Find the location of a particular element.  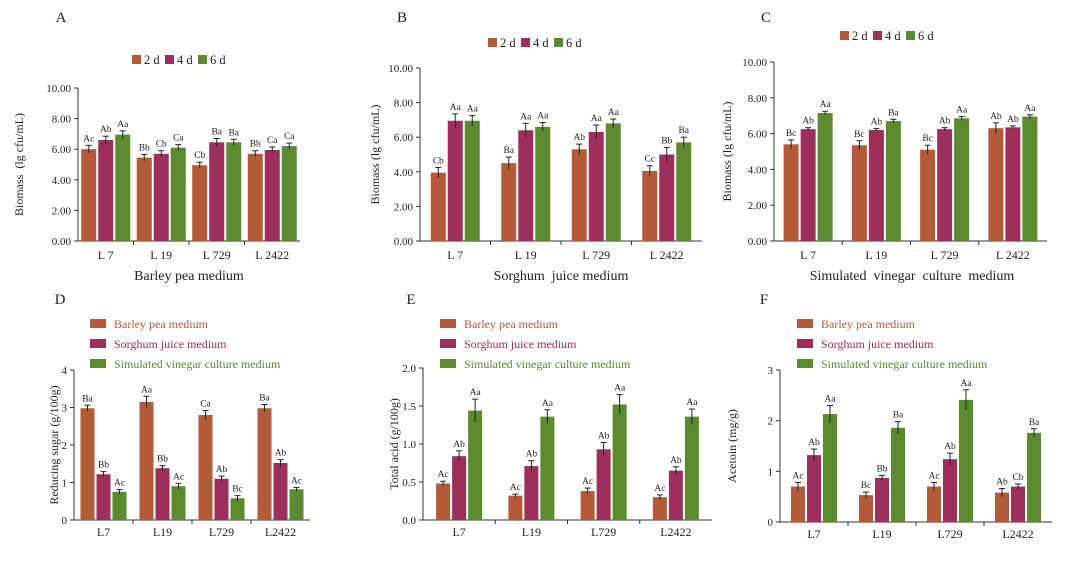

y-tick-label: 1 is located at coordinates (771, 472).